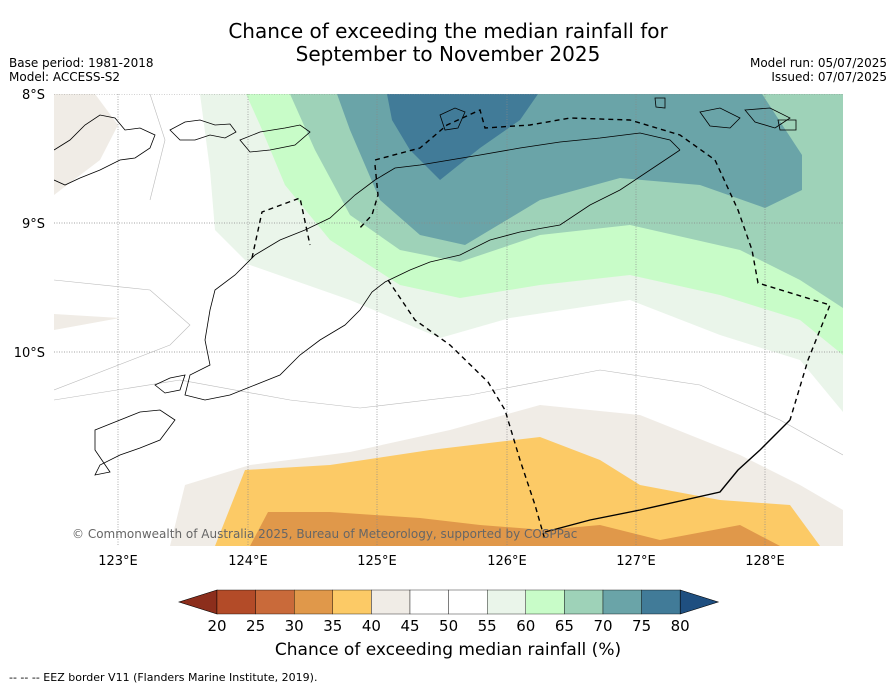 The image size is (896, 690). What do you see at coordinates (448, 54) in the screenshot?
I see `title-line-2: September to November 2025` at bounding box center [448, 54].